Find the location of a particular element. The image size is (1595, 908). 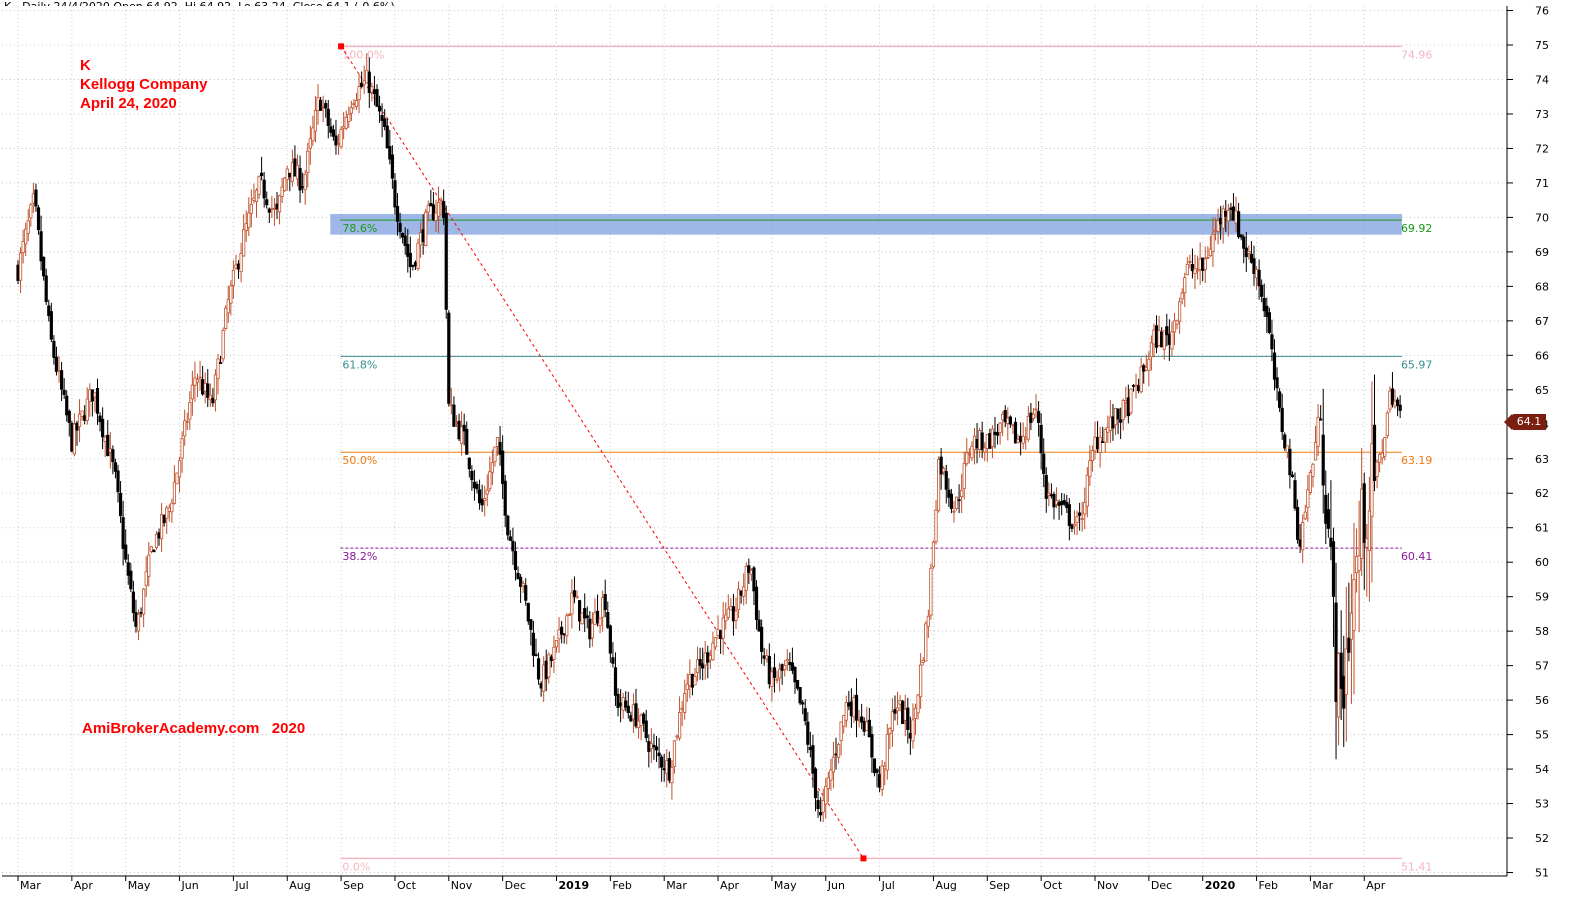

trend-anchor-start is located at coordinates (341, 46).